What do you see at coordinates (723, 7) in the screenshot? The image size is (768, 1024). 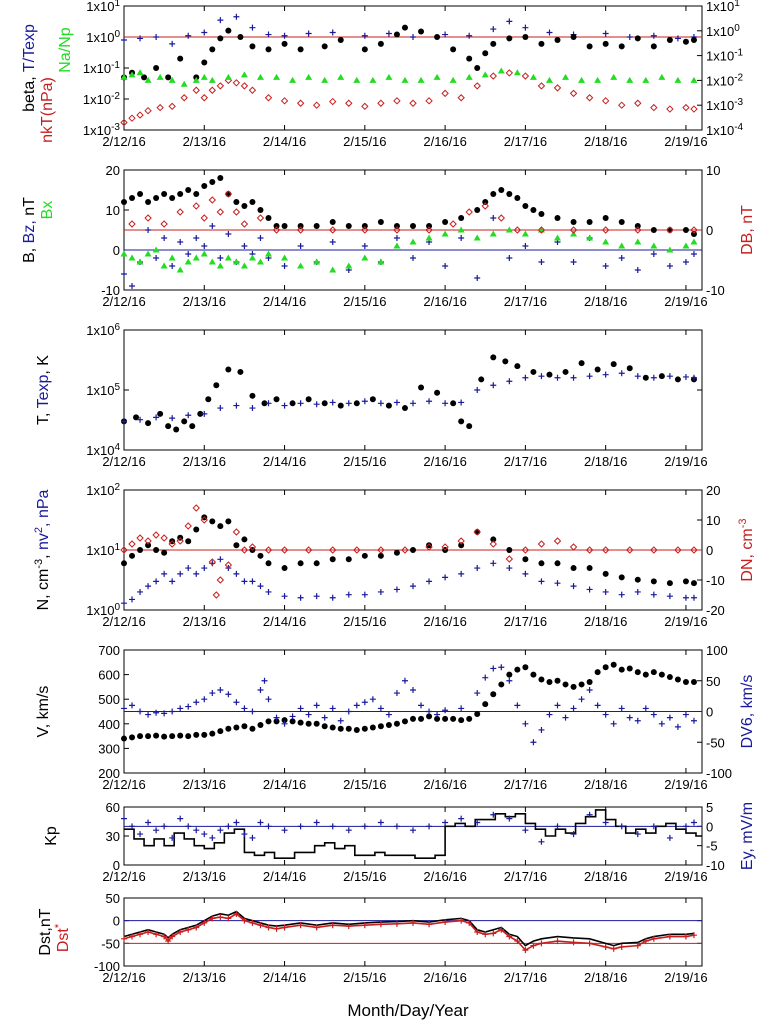 I see `y-tick-label-right: 1x101` at bounding box center [723, 7].